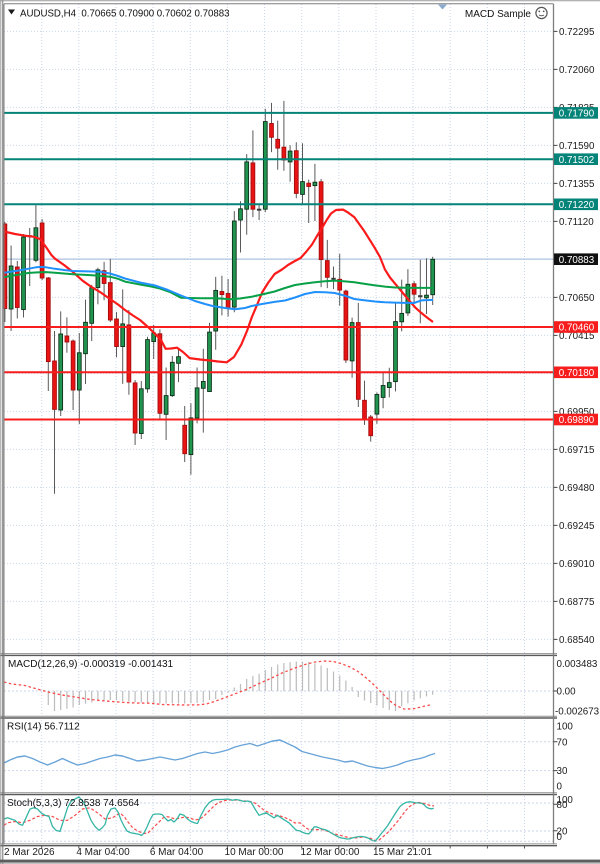 The image size is (600, 864). I want to click on svg-text: 0.70415, so click(577, 336).